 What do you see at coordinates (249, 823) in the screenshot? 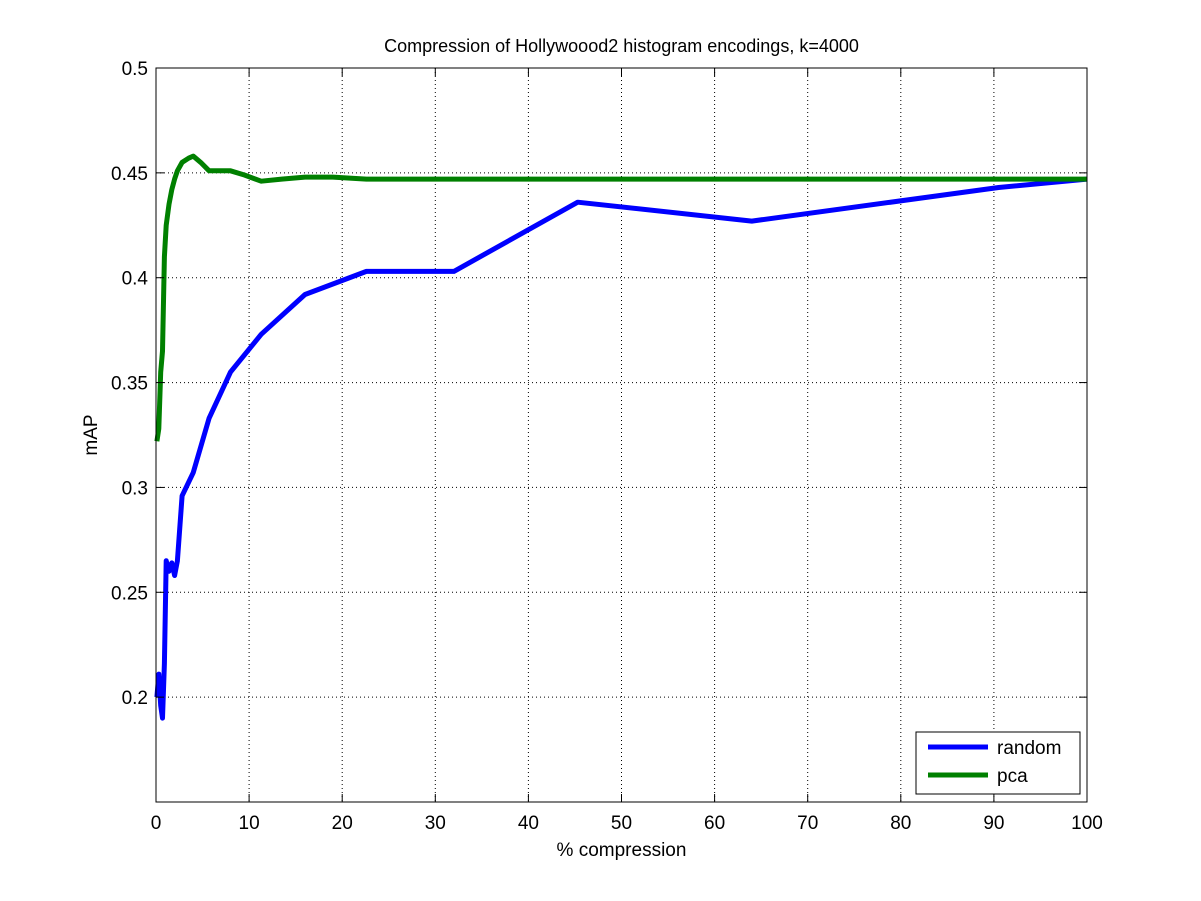
I see `x-tick-label: 10` at bounding box center [249, 823].